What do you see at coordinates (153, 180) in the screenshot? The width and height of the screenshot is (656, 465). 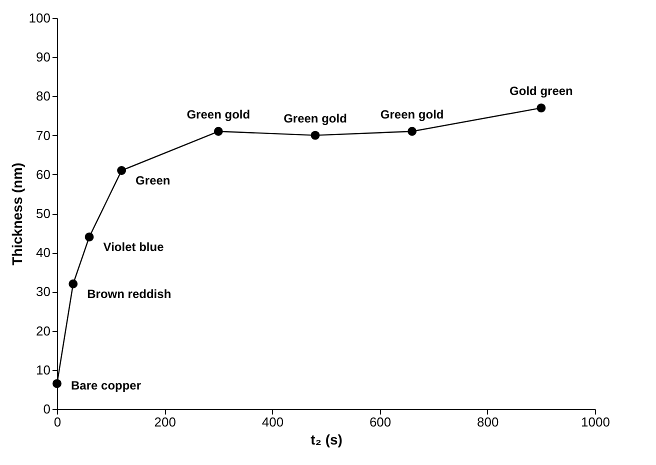 I see `annotation: Green` at bounding box center [153, 180].